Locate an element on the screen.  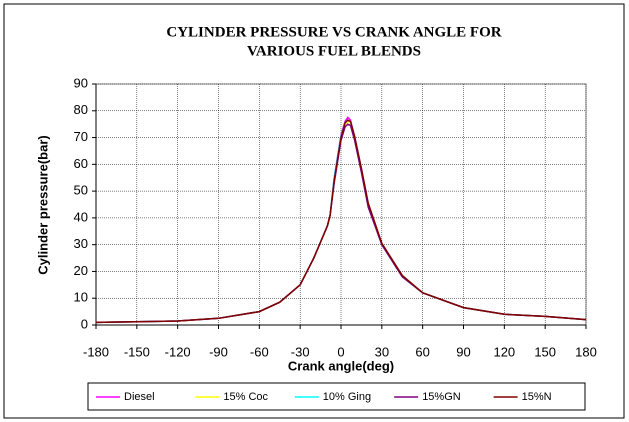
x-tick-label: 30 is located at coordinates (382, 351).